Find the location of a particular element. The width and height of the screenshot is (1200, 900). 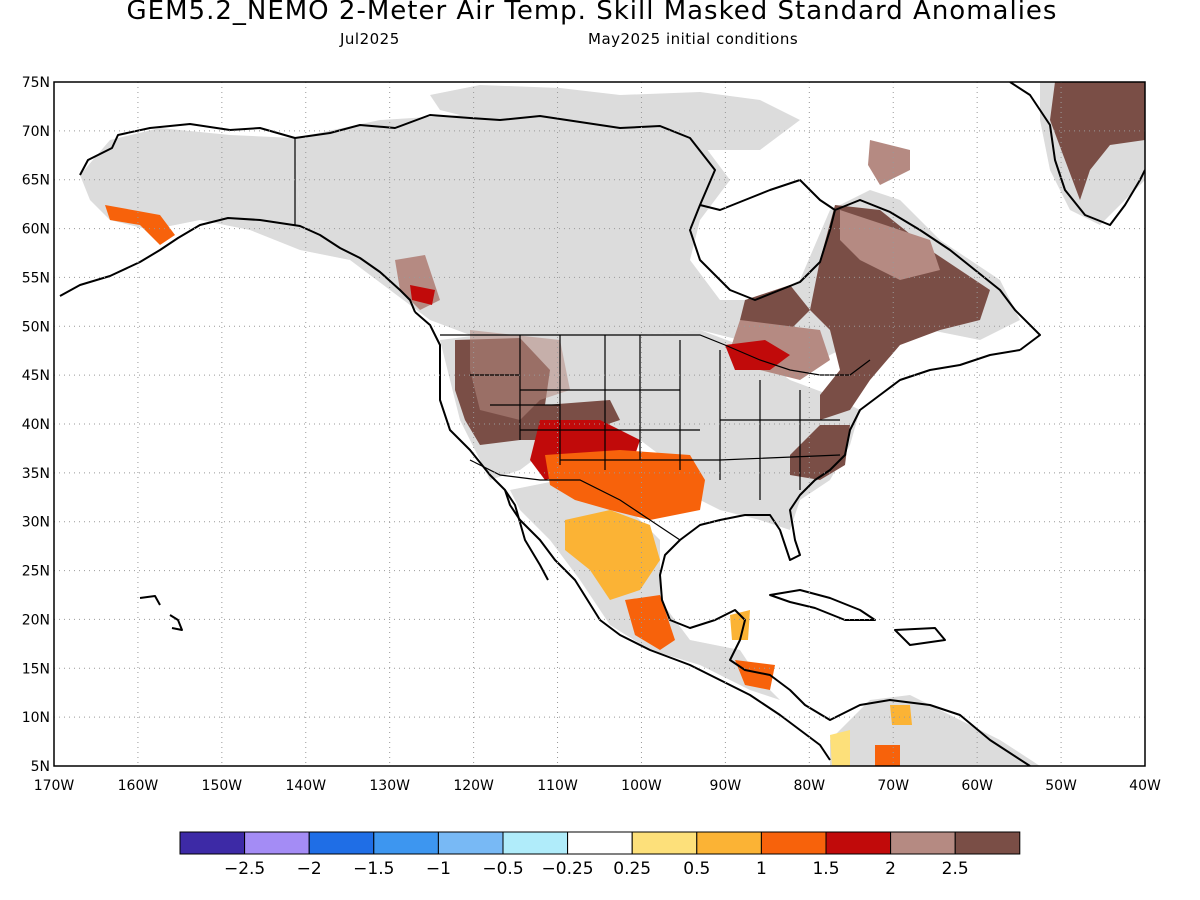

anomaly-quebec-light is located at coordinates (890, 245).